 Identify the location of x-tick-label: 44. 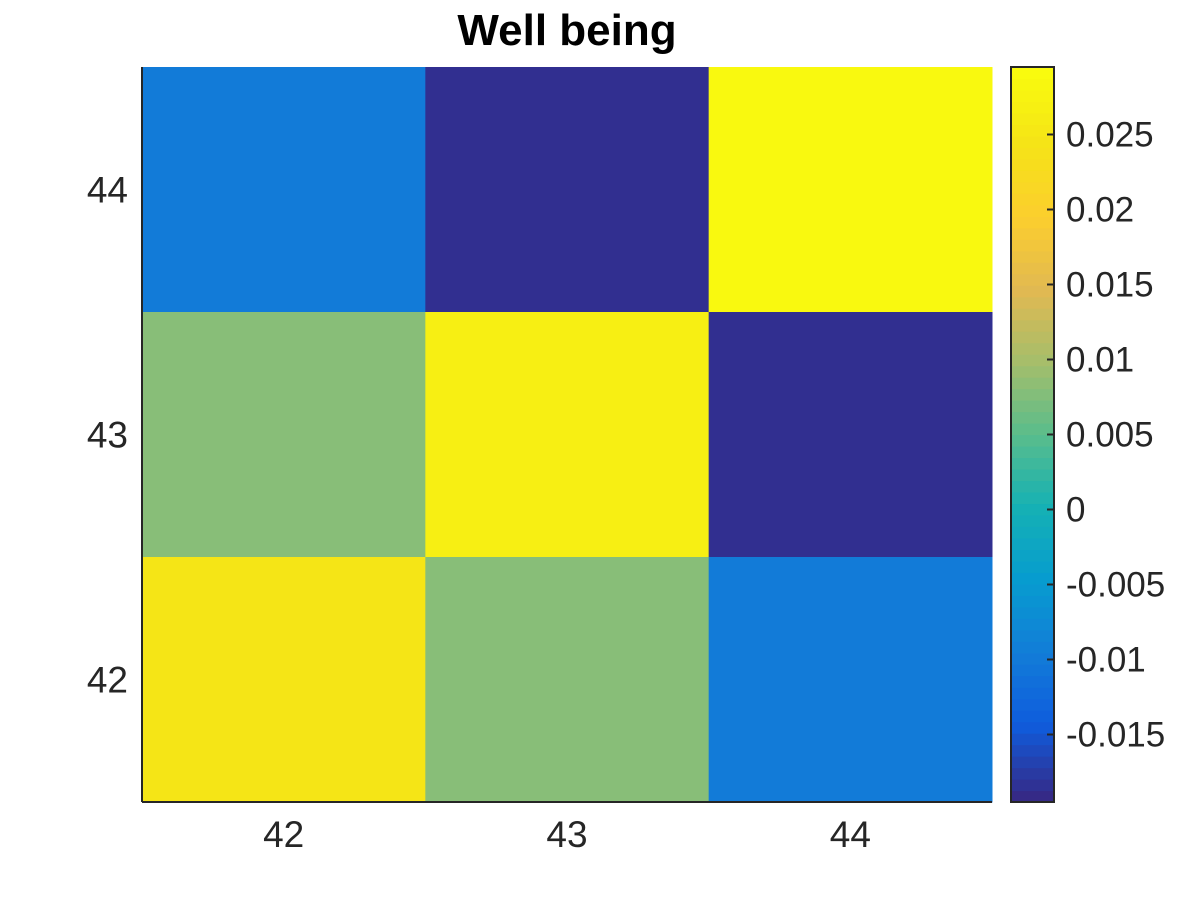
(850, 834).